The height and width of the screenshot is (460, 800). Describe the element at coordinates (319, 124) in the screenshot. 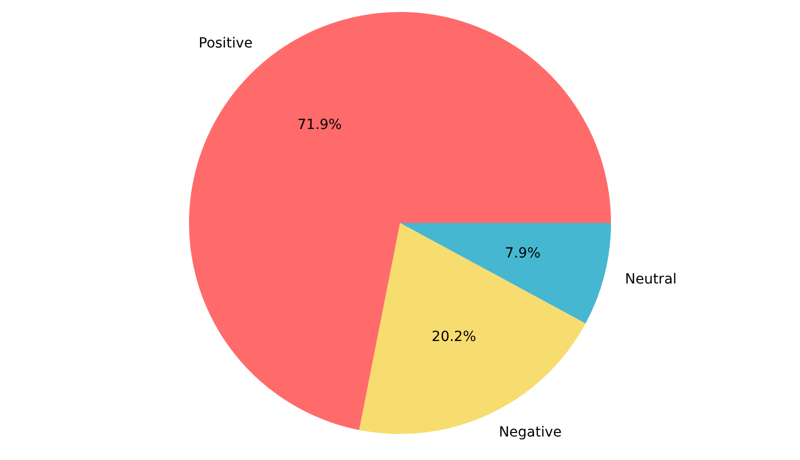

I see `data-label: 71.9%` at that location.